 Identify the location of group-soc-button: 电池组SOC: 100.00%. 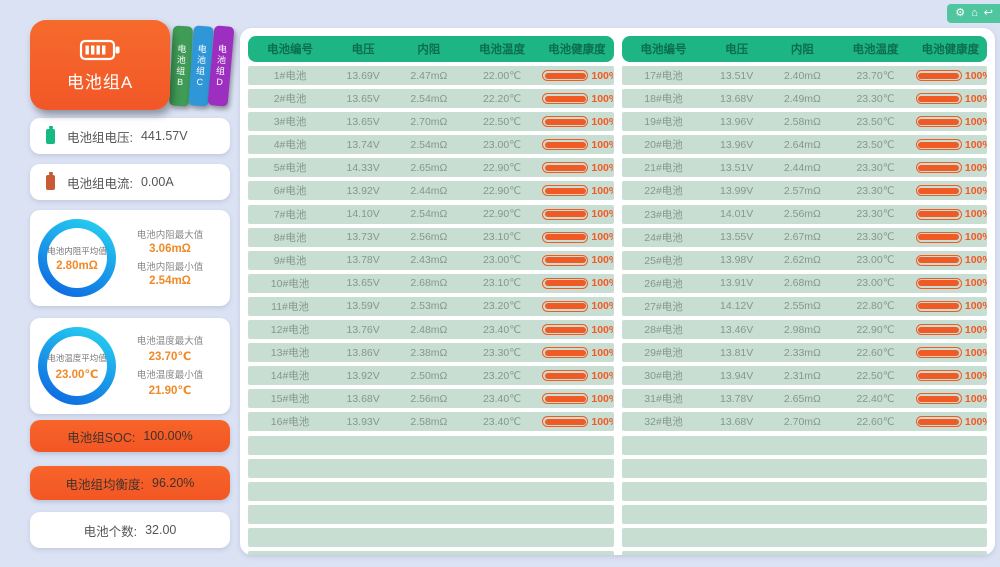
(130, 436).